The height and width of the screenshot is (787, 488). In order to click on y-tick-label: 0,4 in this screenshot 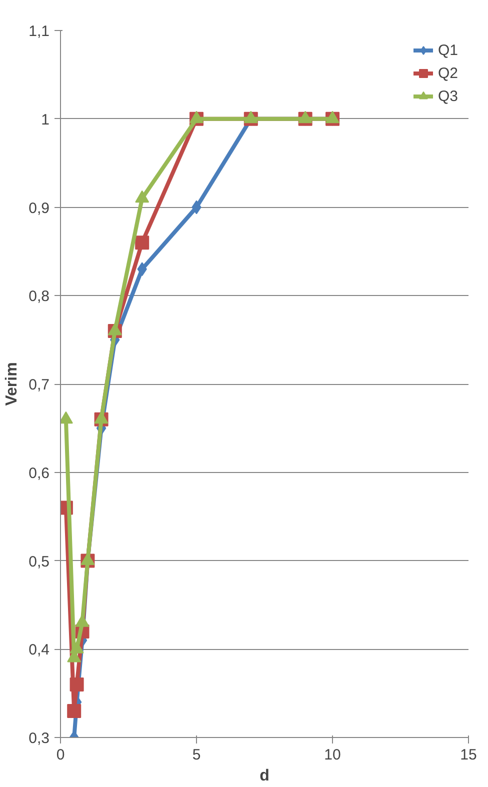, I will do `click(39, 650)`.